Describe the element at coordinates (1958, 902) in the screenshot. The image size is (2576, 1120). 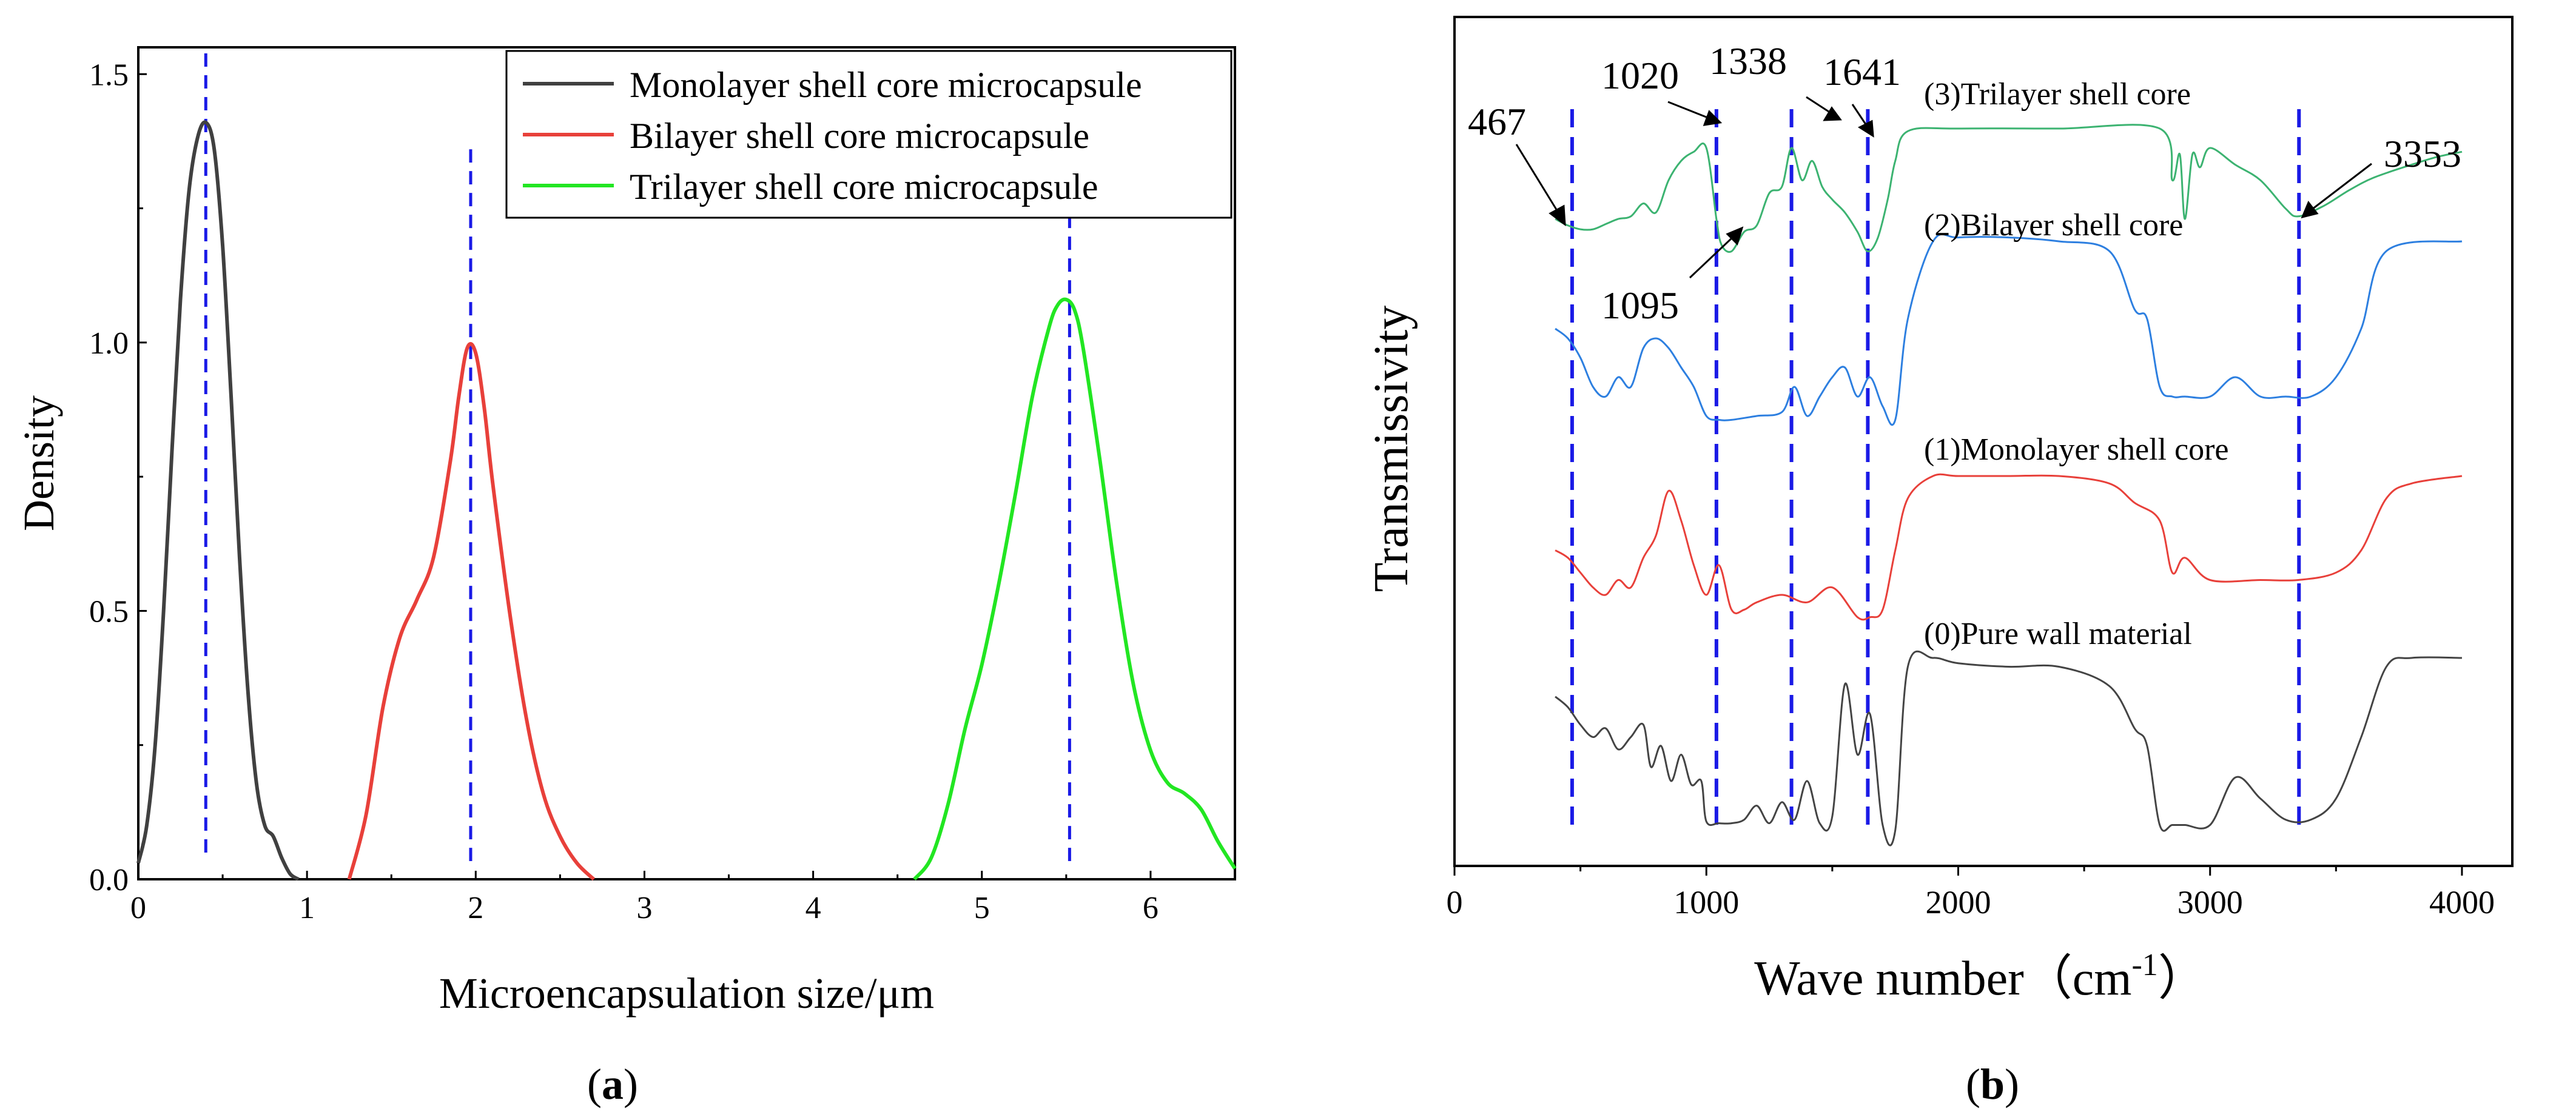
I see `panel-b-xtick-label: 2000` at that location.